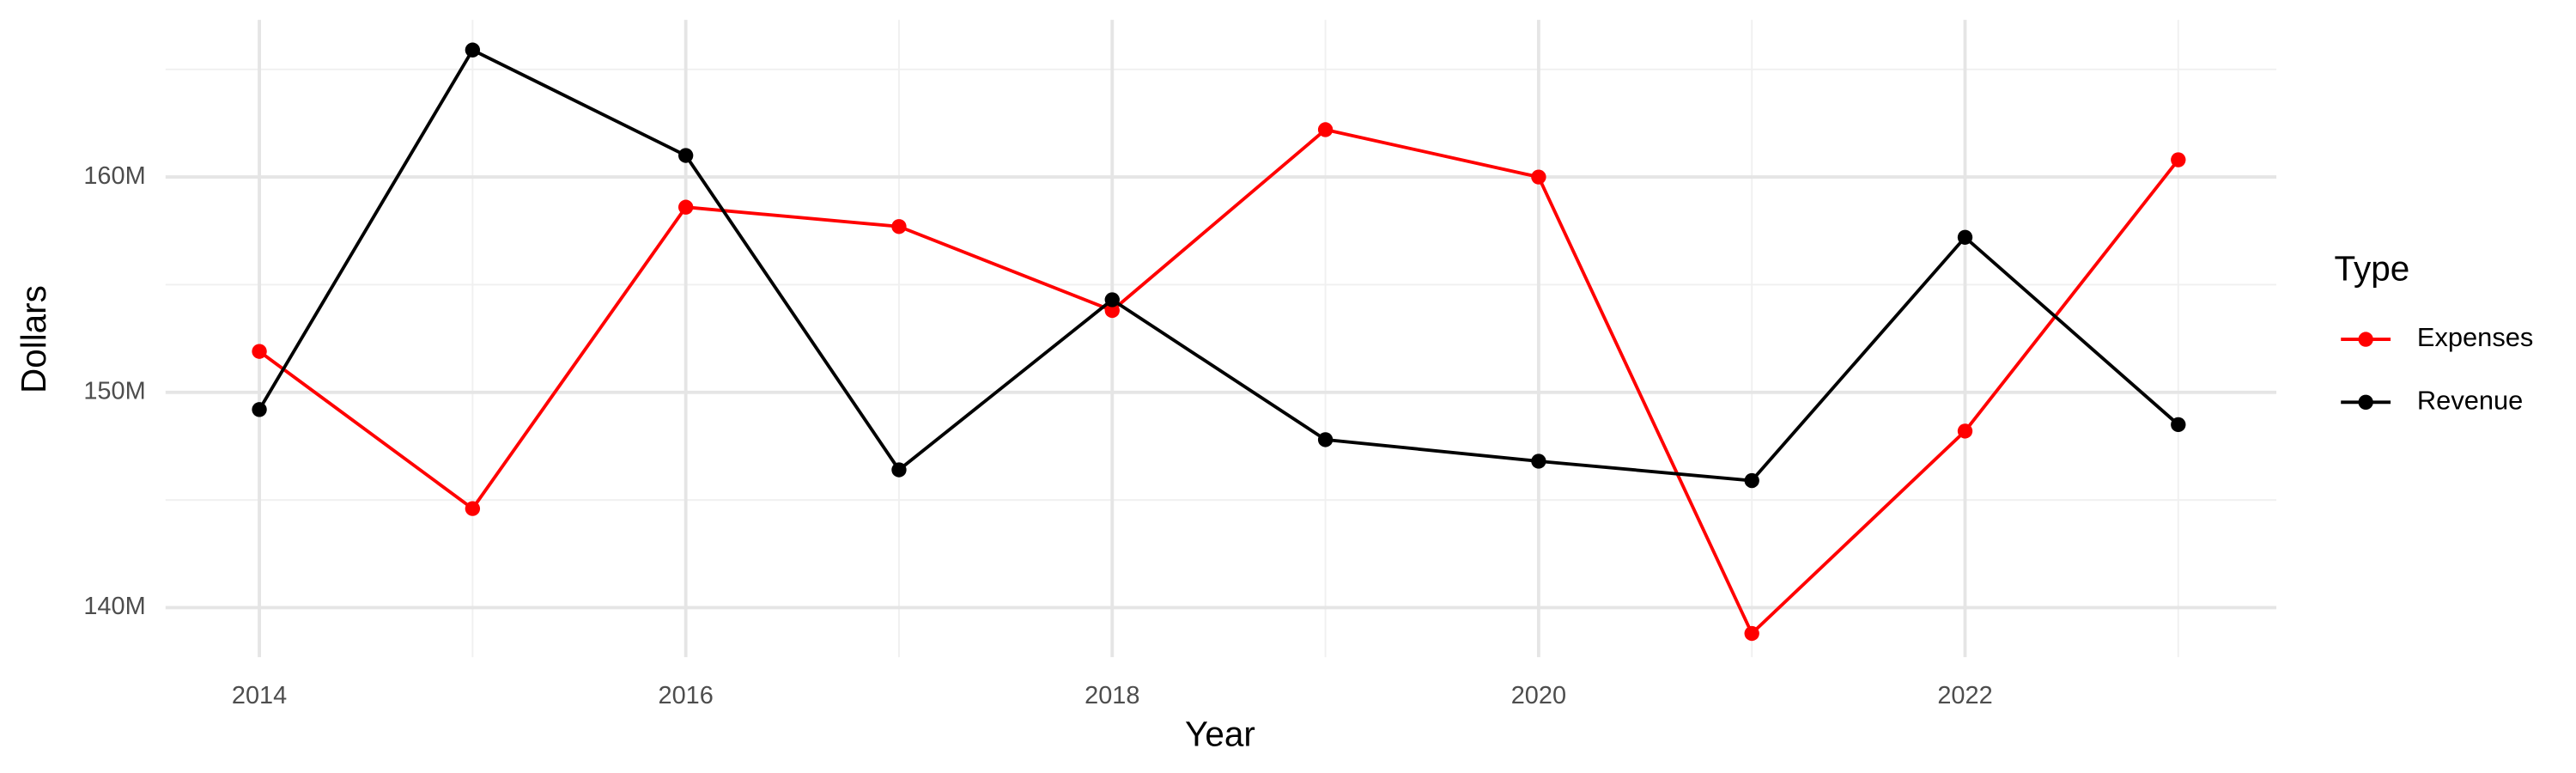 The width and height of the screenshot is (2576, 773). Describe the element at coordinates (1965, 695) in the screenshot. I see `x-tick-label: 2022` at that location.